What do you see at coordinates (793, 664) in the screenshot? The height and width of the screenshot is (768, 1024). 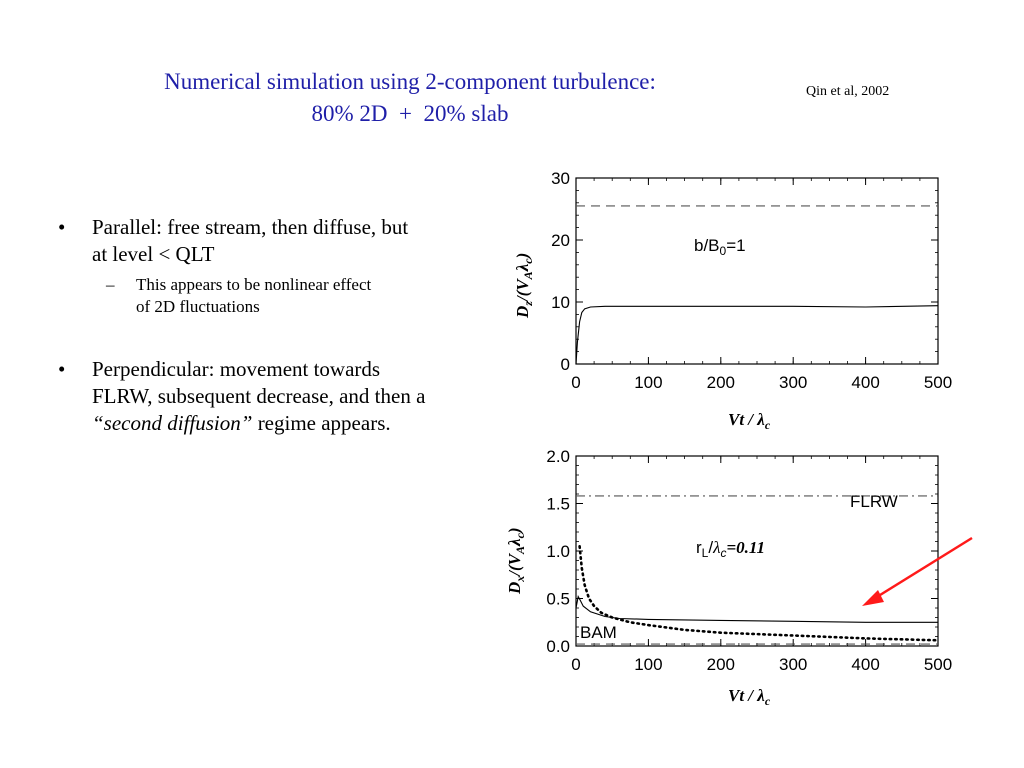 I see `x-tick-label-bottom: 300` at bounding box center [793, 664].